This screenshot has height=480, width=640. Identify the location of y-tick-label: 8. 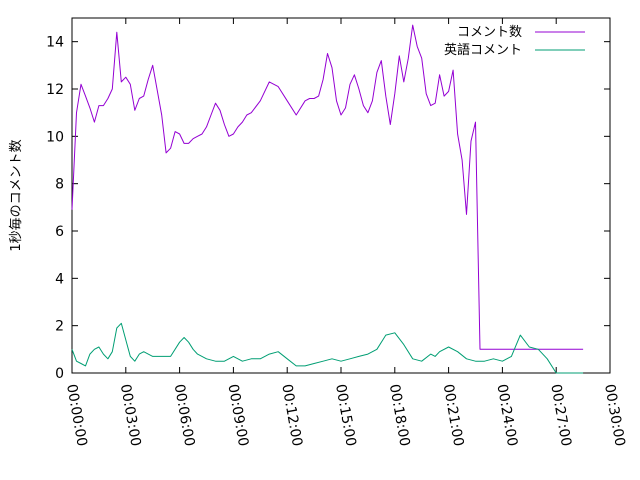
(59, 185).